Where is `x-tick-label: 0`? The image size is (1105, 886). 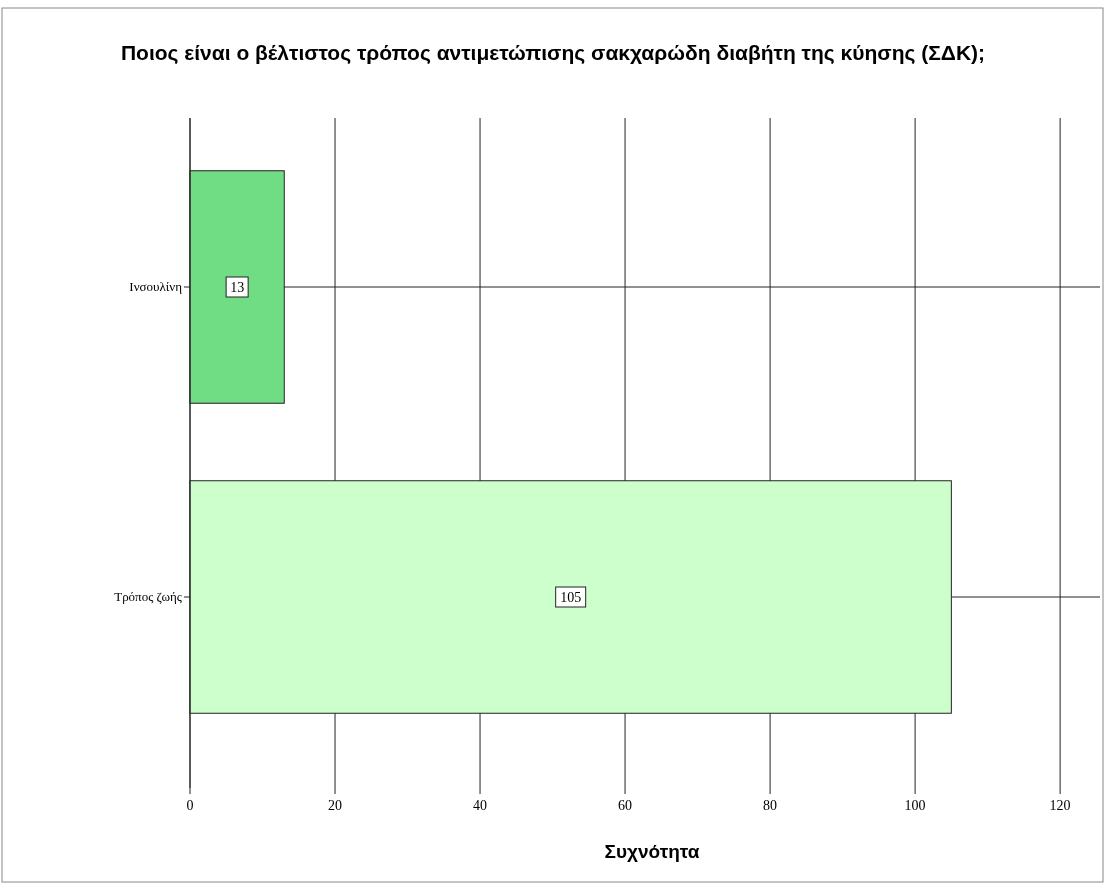
x-tick-label: 0 is located at coordinates (190, 805).